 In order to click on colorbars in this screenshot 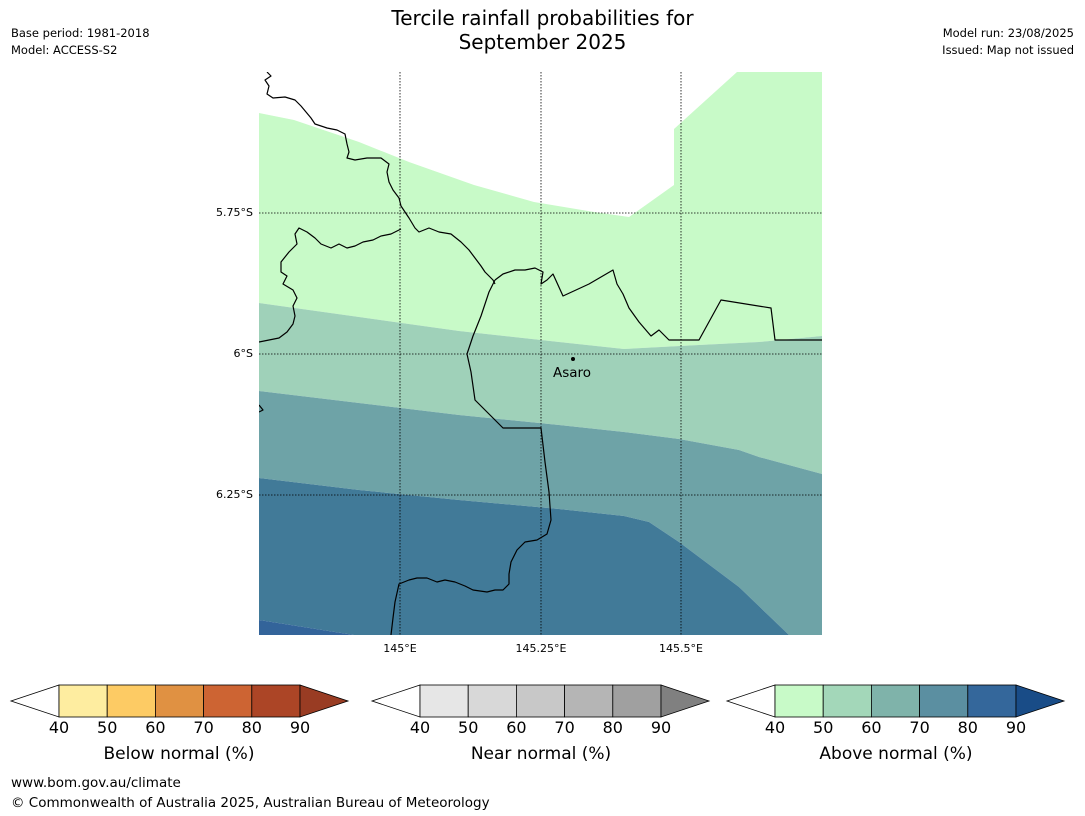, I will do `click(537, 701)`.